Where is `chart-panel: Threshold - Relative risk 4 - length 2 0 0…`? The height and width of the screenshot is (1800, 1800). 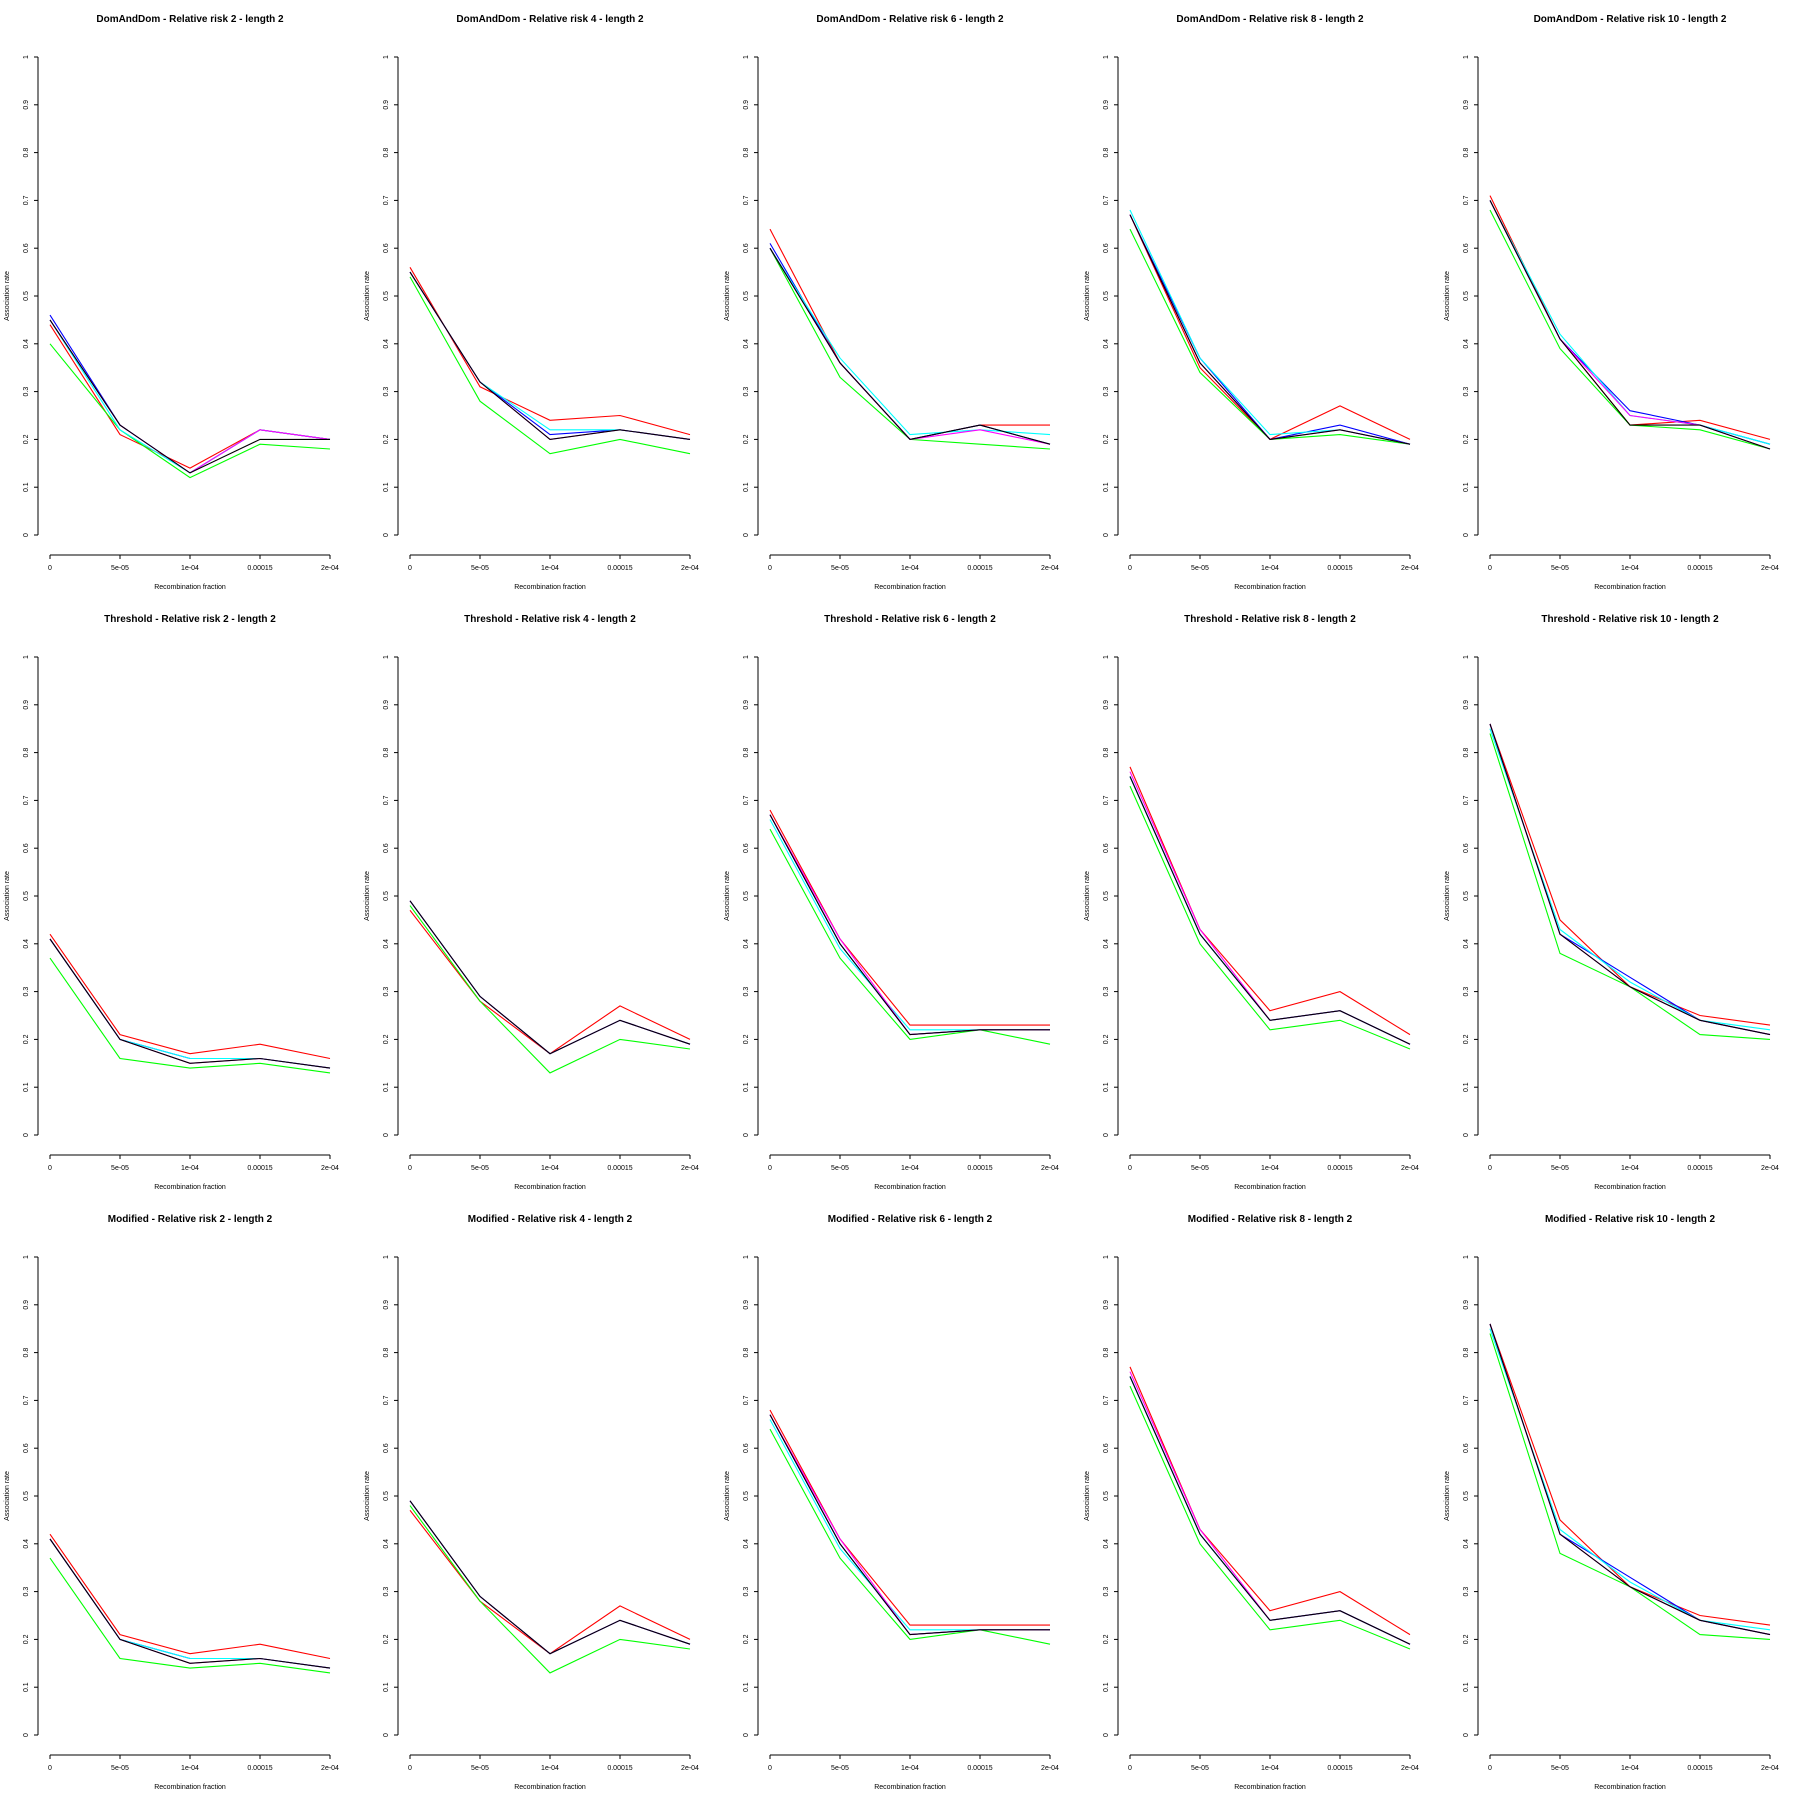 chart-panel: Threshold - Relative risk 4 - length 2 0 0… is located at coordinates (540, 900).